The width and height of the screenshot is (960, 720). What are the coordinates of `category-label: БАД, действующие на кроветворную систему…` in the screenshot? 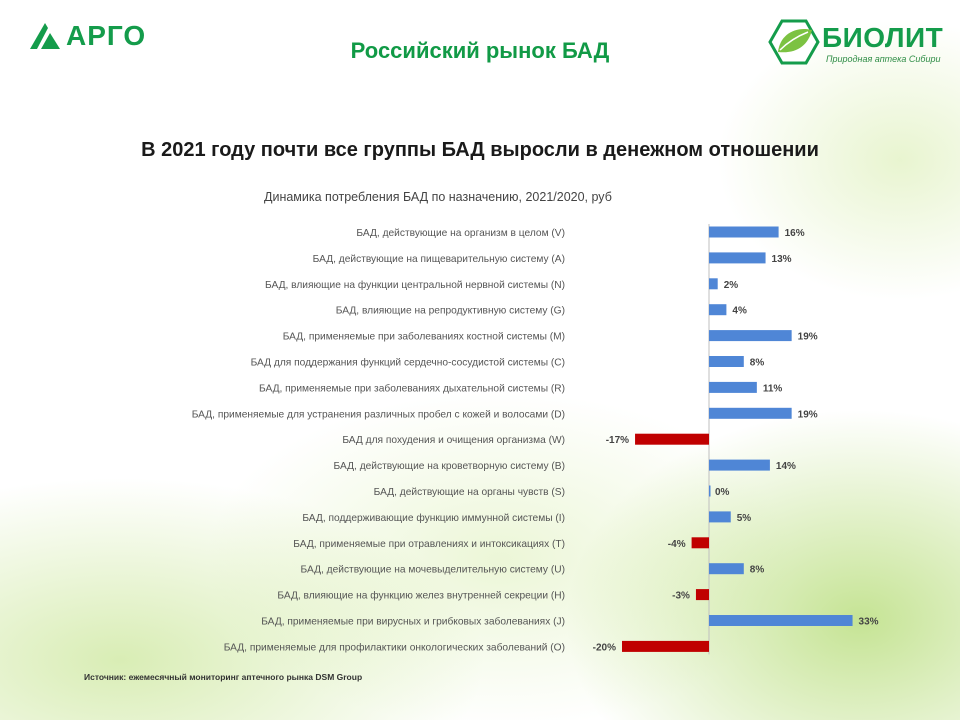 It's located at (449, 466).